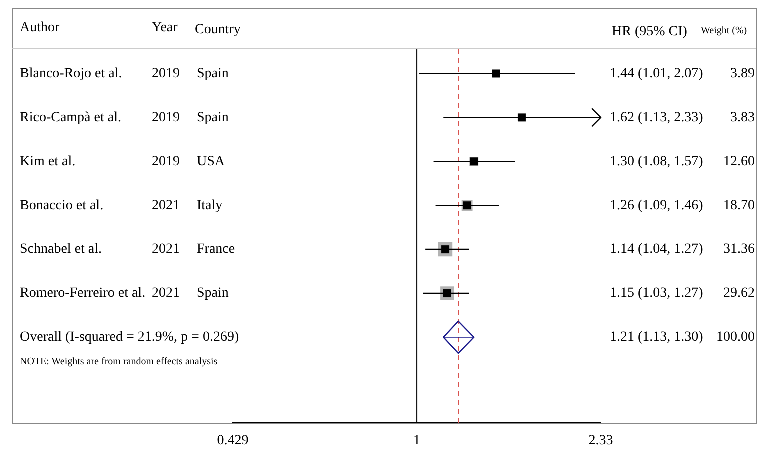 This screenshot has width=759, height=452. Describe the element at coordinates (216, 250) in the screenshot. I see `annotation: France` at that location.